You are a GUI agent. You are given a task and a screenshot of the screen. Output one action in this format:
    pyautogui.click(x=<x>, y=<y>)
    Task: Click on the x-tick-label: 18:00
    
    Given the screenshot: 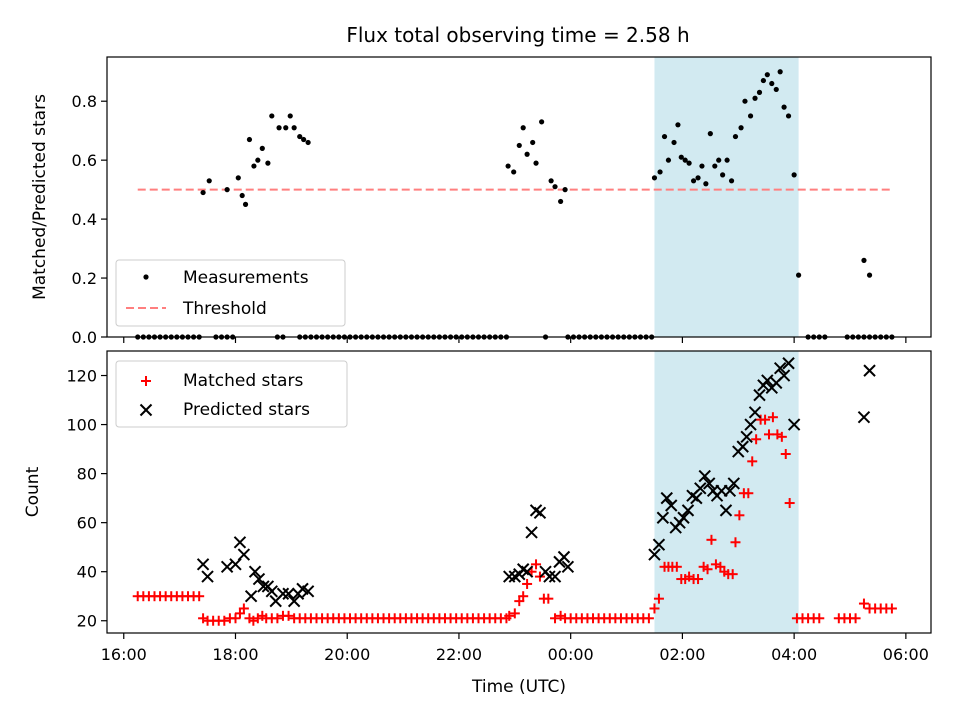 What is the action you would take?
    pyautogui.click(x=235, y=654)
    